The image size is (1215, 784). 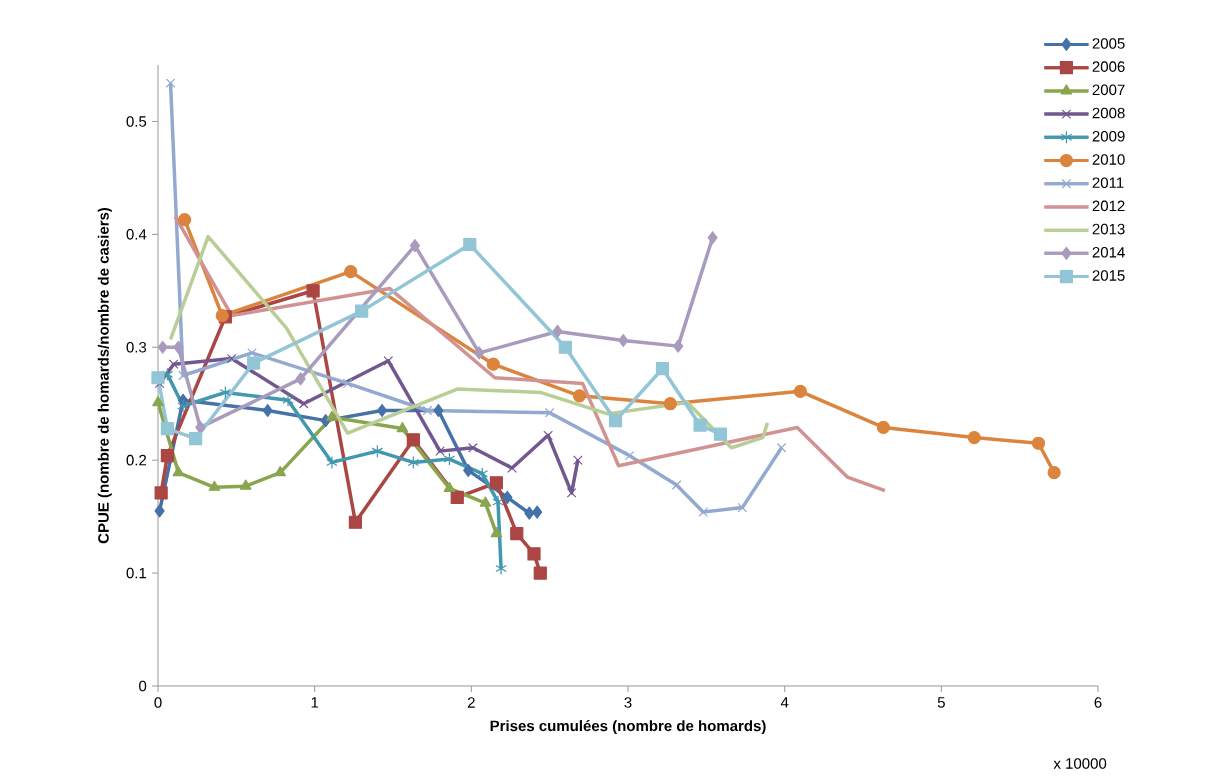 What do you see at coordinates (1108, 229) in the screenshot?
I see `legend-label: 2013` at bounding box center [1108, 229].